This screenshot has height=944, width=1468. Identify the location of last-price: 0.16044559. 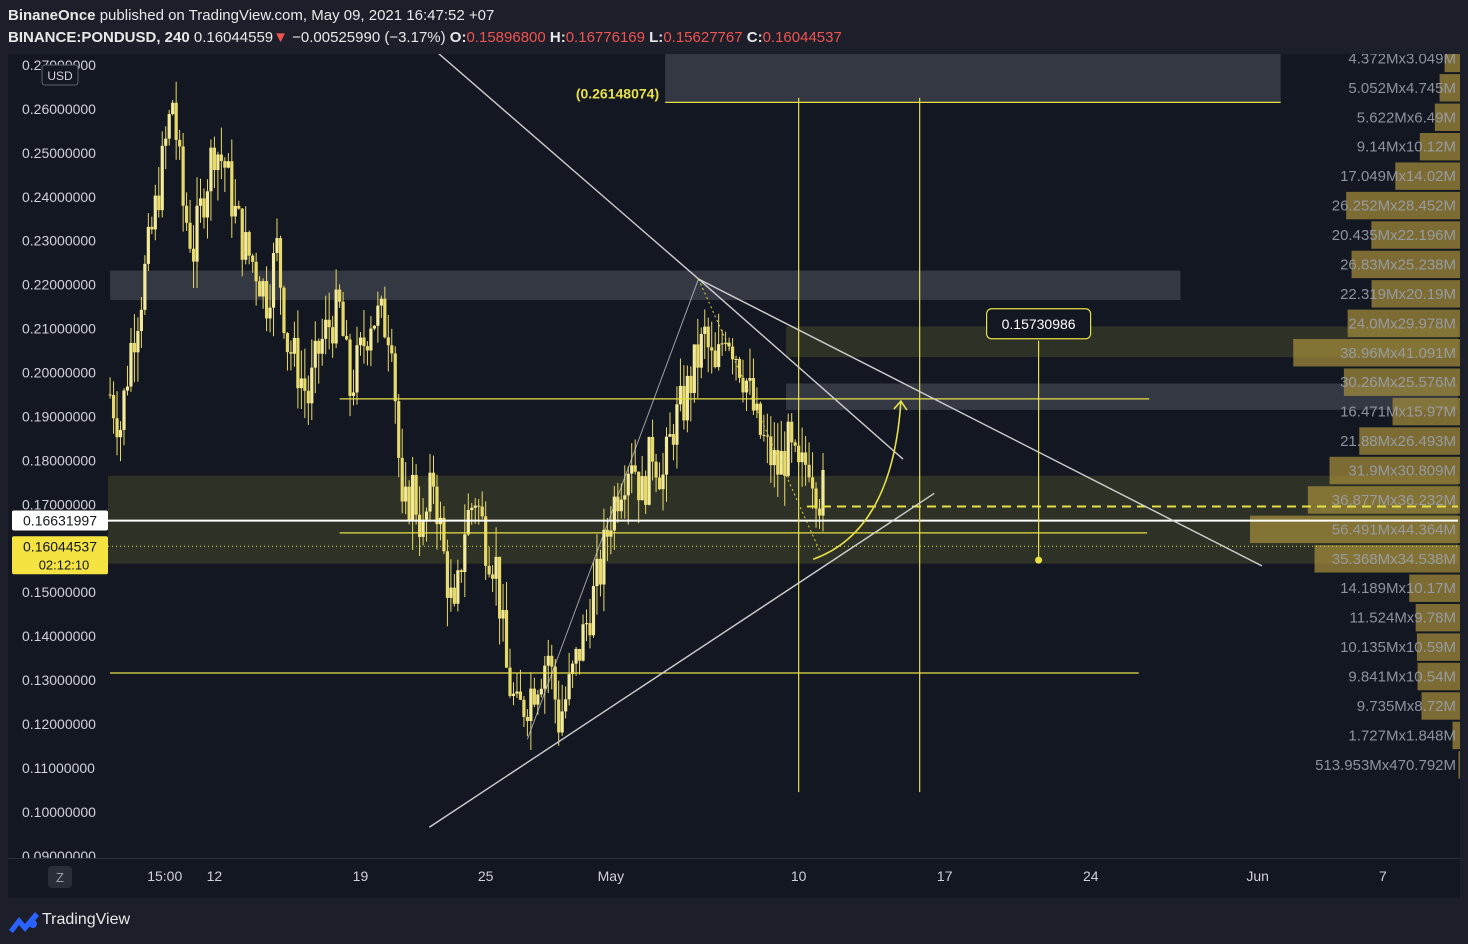
(233, 37).